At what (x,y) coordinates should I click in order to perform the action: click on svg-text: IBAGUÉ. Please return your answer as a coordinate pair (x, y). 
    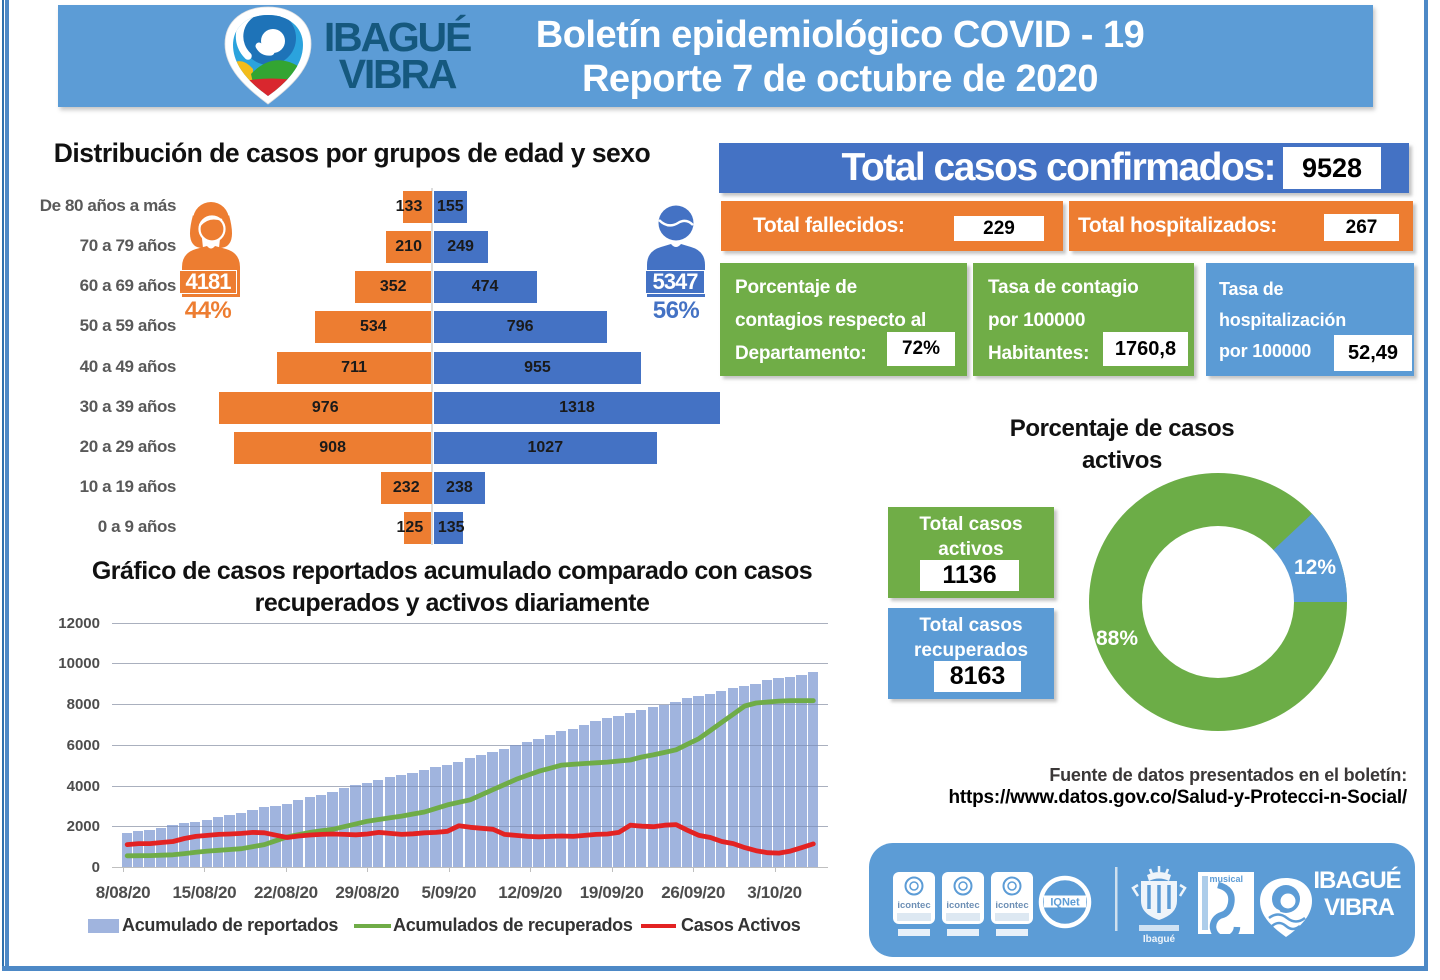
    Looking at the image, I should click on (1357, 880).